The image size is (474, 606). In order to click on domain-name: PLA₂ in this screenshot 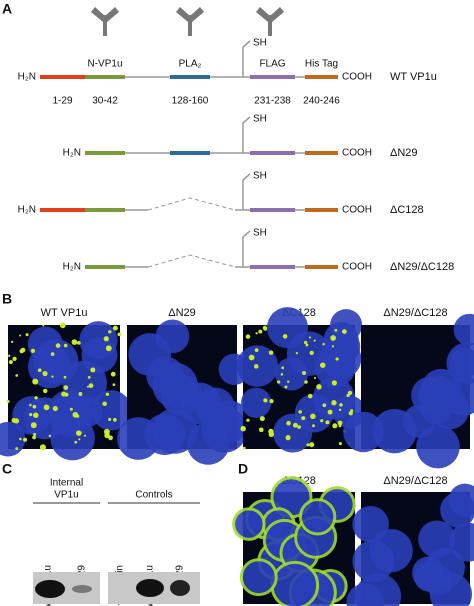, I will do `click(190, 64)`.